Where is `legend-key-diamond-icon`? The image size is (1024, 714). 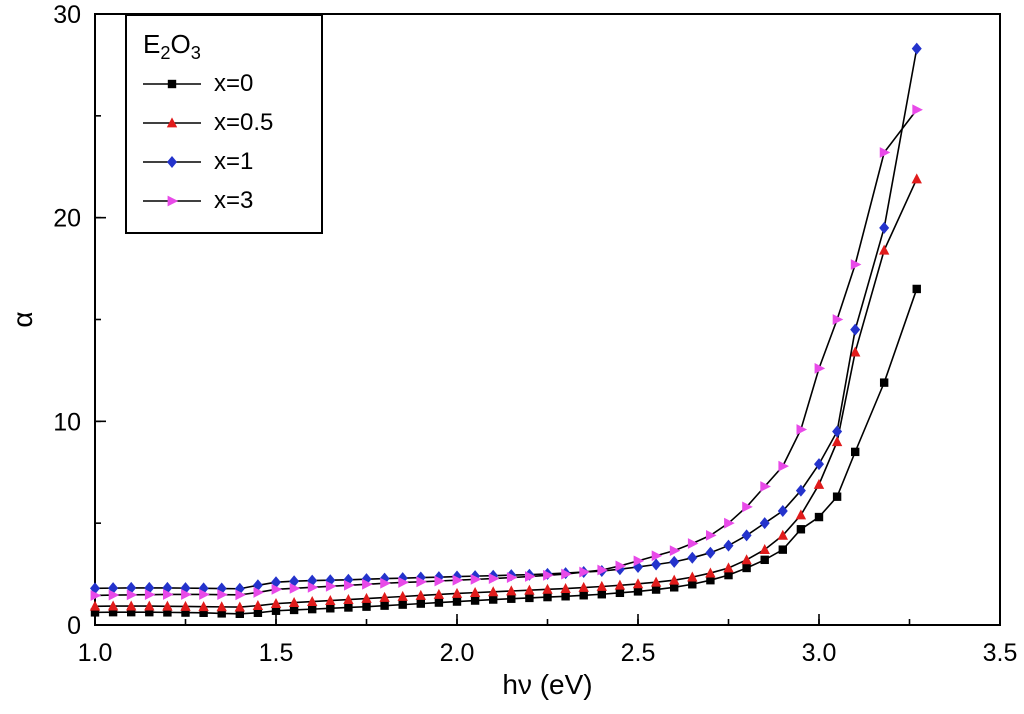 legend-key-diamond-icon is located at coordinates (172, 161).